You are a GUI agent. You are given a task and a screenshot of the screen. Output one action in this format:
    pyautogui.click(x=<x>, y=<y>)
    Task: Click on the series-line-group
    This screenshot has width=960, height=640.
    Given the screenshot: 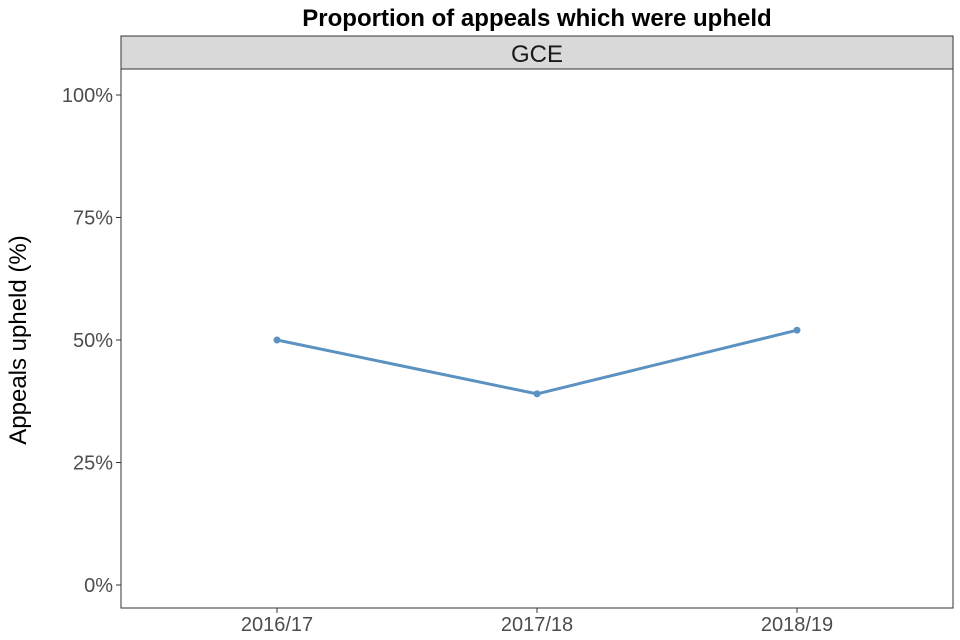 What is the action you would take?
    pyautogui.click(x=537, y=362)
    